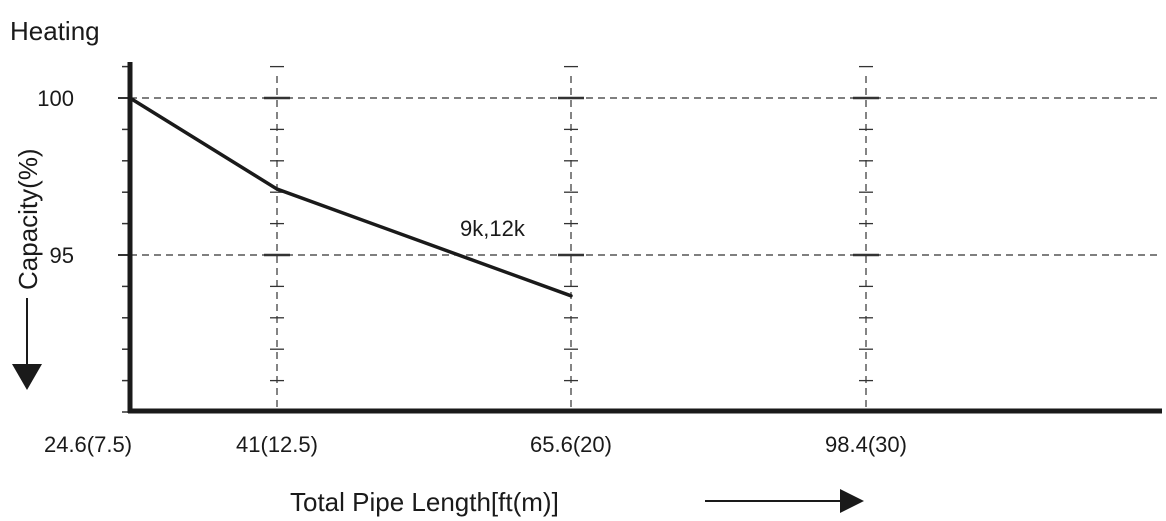 The height and width of the screenshot is (521, 1166). What do you see at coordinates (277, 444) in the screenshot?
I see `x-tick-label: 41(12.5)` at bounding box center [277, 444].